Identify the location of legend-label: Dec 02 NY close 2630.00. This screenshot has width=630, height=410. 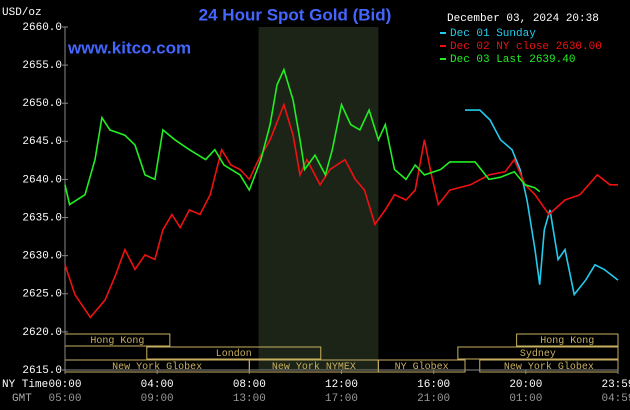
(526, 47).